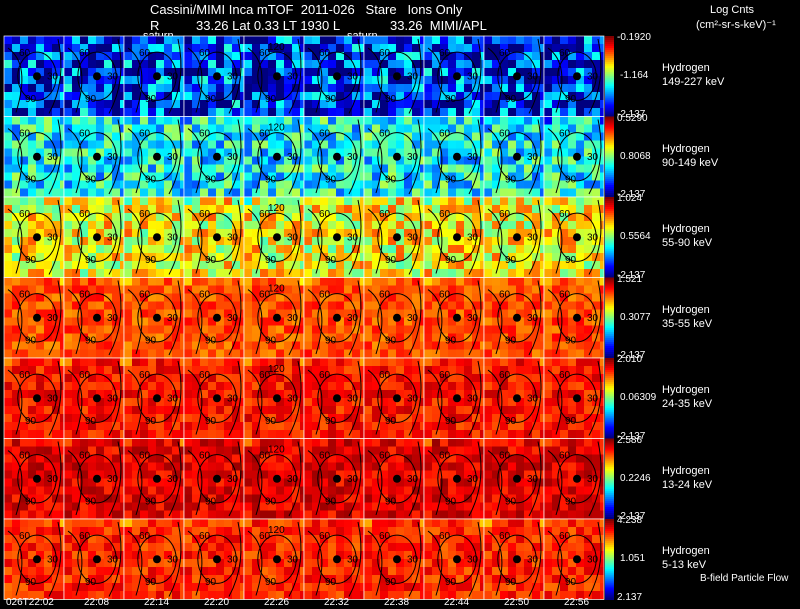 The height and width of the screenshot is (609, 800). Describe the element at coordinates (37, 76) in the screenshot. I see `saturn-marker` at that location.